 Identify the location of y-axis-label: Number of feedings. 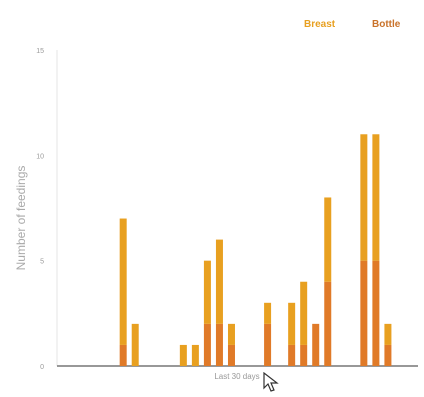
(21, 218).